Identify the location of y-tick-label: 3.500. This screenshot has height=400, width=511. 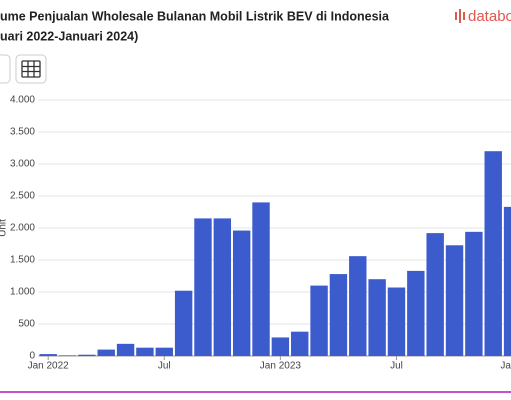
(22, 132).